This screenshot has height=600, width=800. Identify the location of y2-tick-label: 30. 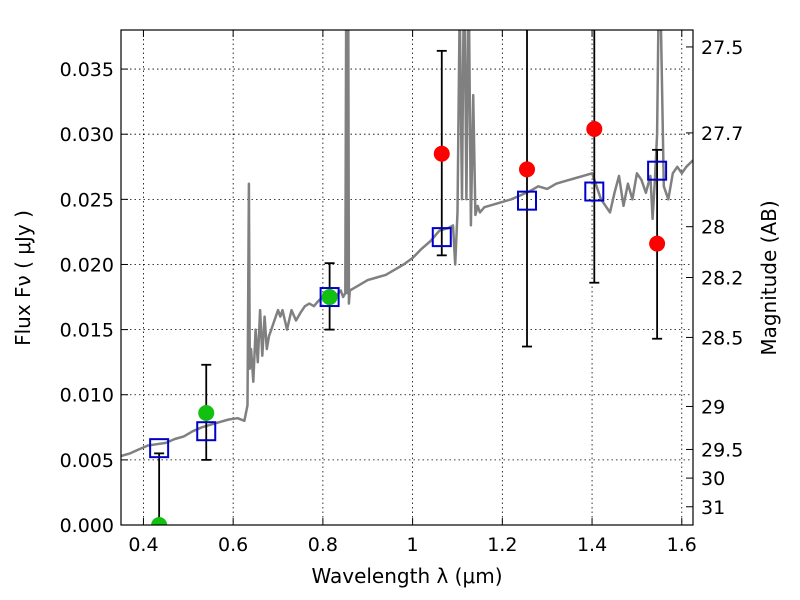
(713, 479).